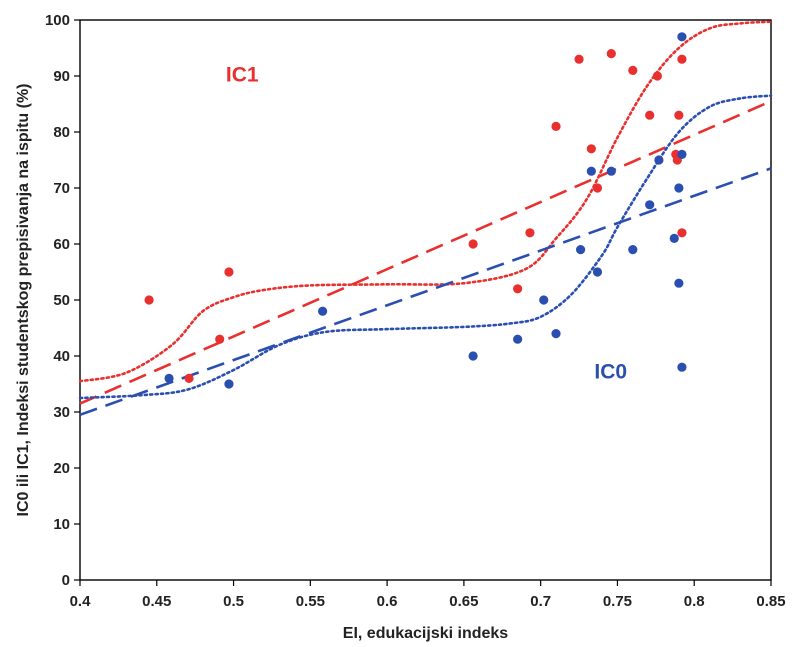 The image size is (794, 647). I want to click on y-tick-label: 20, so click(61, 468).